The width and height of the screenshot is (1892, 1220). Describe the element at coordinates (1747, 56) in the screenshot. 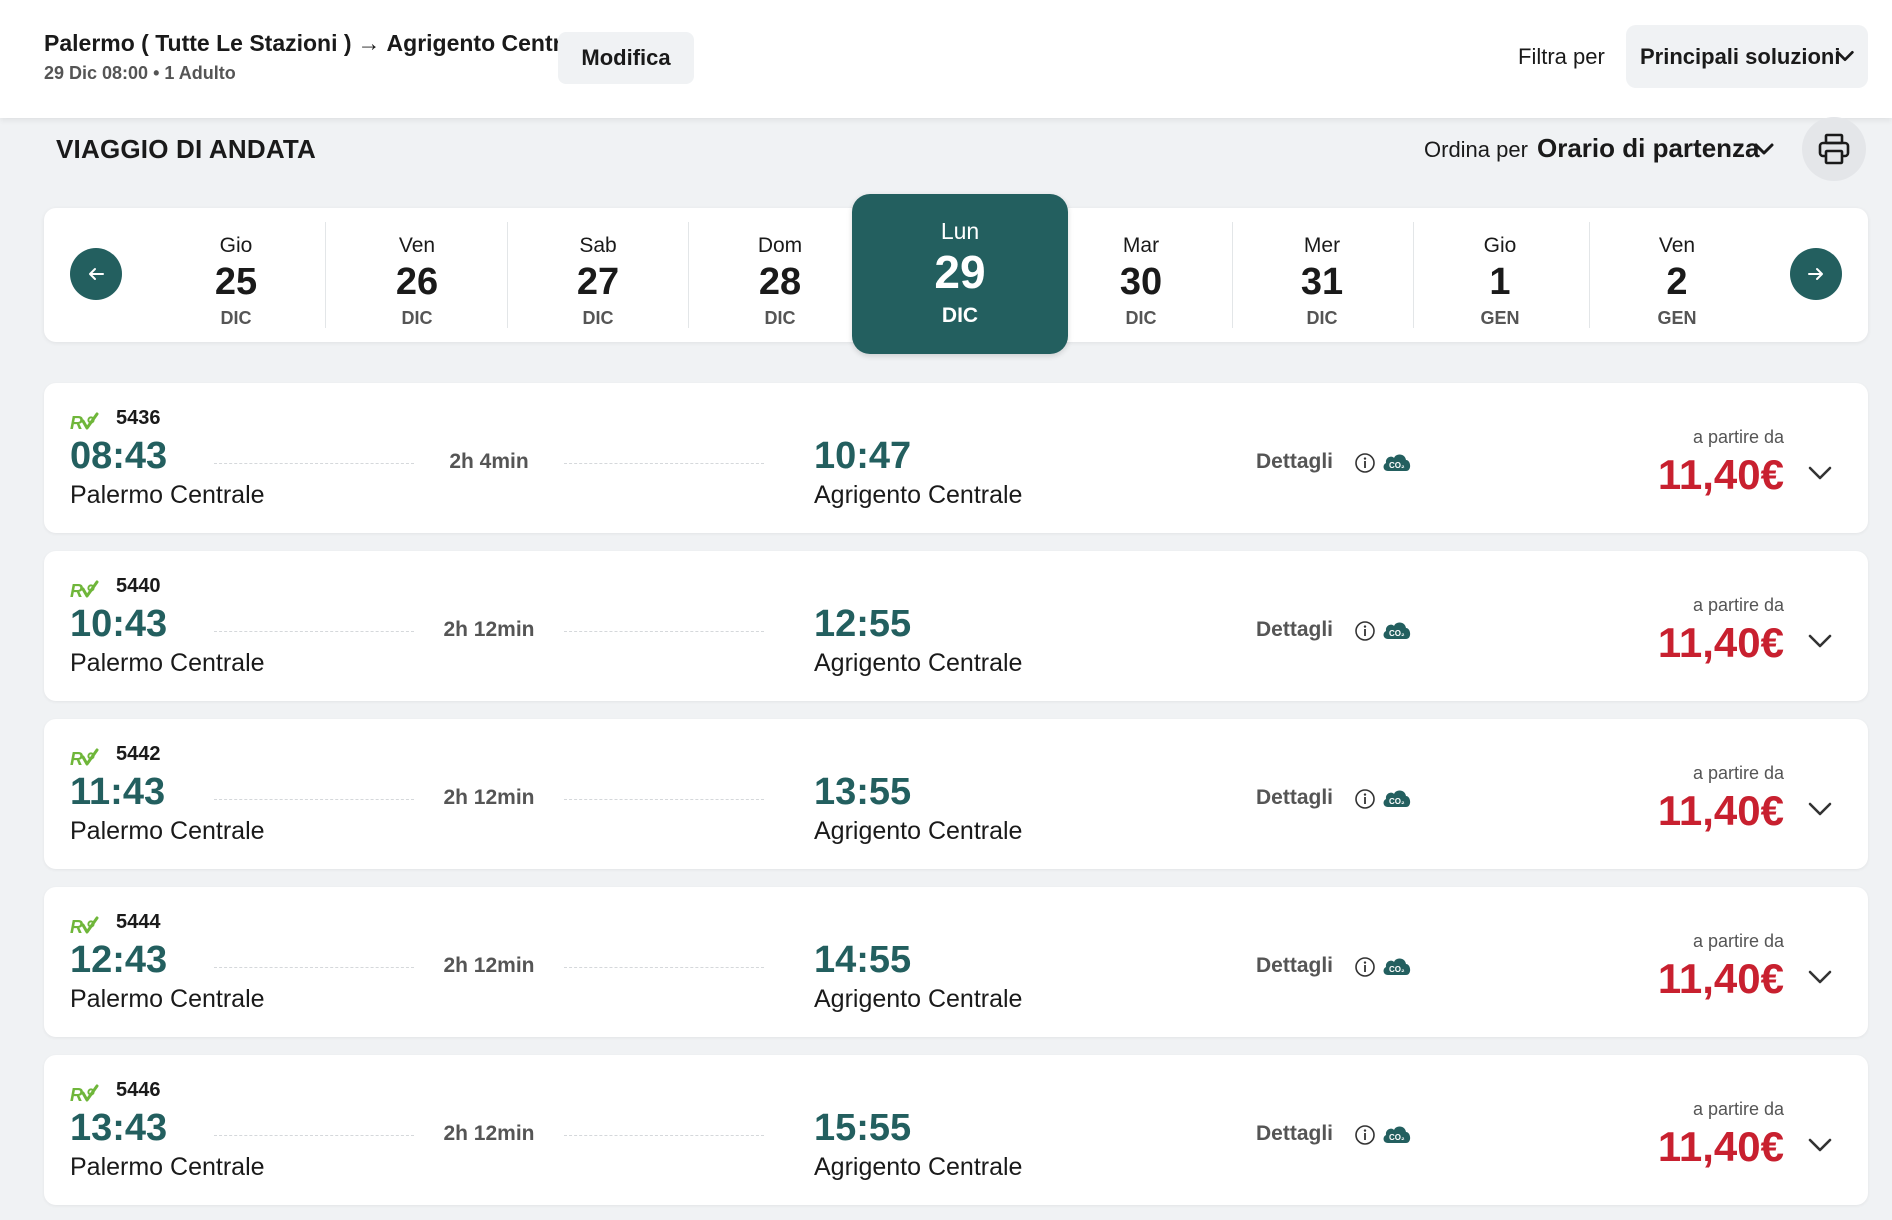

I see `filter-select: Principali soluzioni` at that location.